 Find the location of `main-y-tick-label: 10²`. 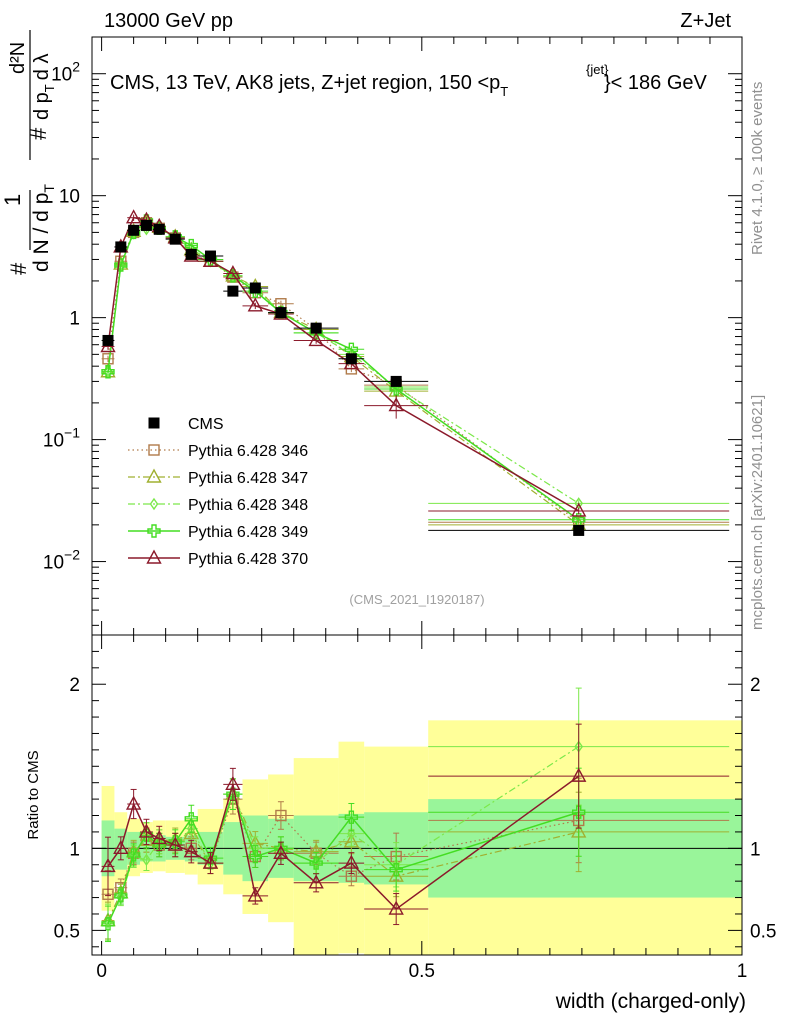

main-y-tick-label: 10² is located at coordinates (65, 72).